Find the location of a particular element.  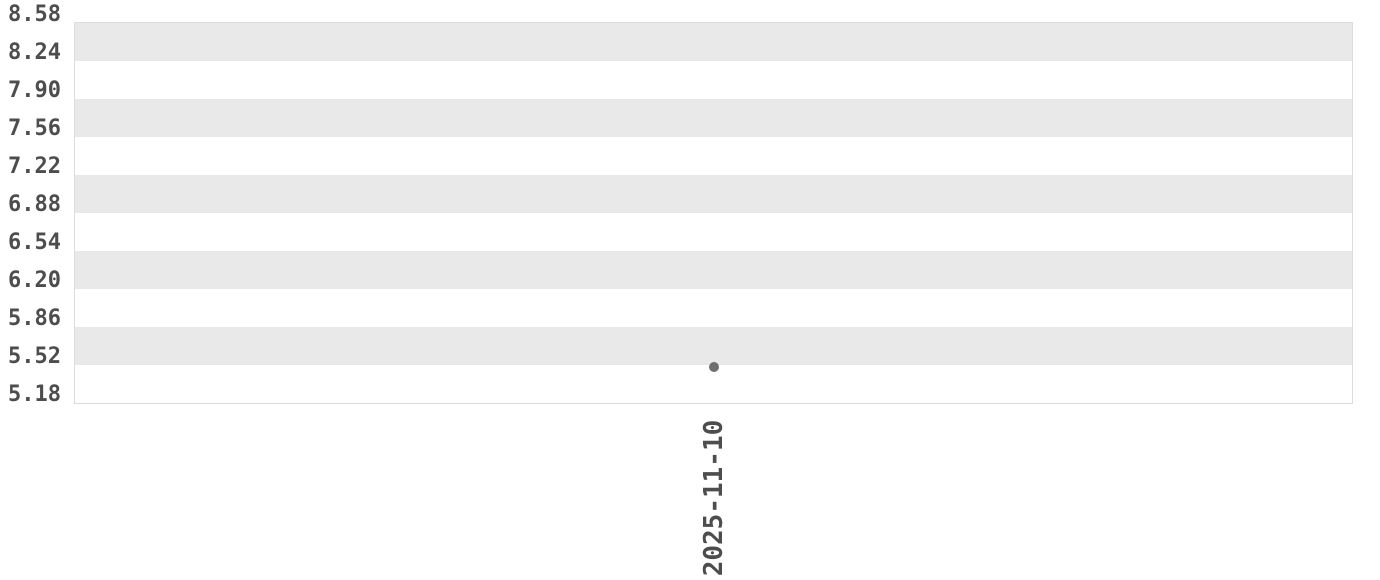

y-tick-label: 5.52 is located at coordinates (34, 356).